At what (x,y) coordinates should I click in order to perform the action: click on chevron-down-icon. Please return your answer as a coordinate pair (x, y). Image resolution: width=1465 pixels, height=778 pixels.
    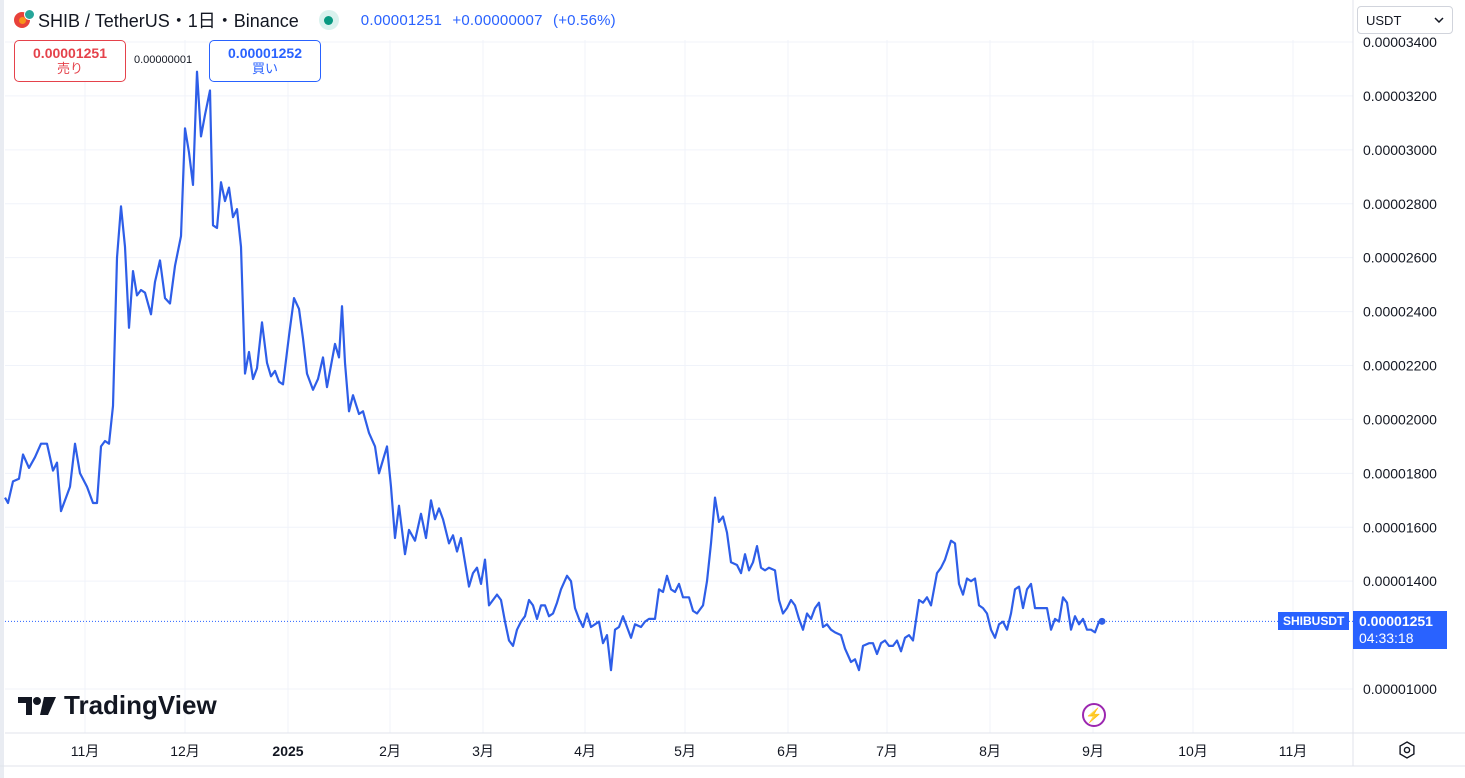
    Looking at the image, I should click on (1439, 20).